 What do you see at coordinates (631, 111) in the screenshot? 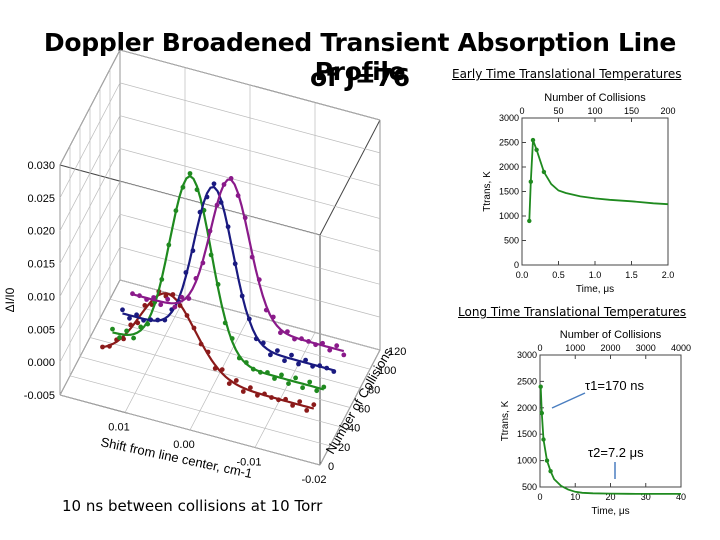
I see `x2-tick-label: 150` at bounding box center [631, 111].